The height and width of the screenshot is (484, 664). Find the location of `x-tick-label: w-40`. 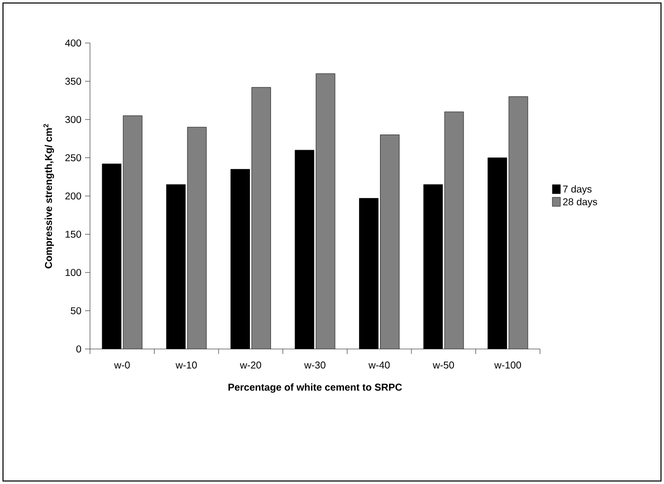

x-tick-label: w-40 is located at coordinates (379, 365).